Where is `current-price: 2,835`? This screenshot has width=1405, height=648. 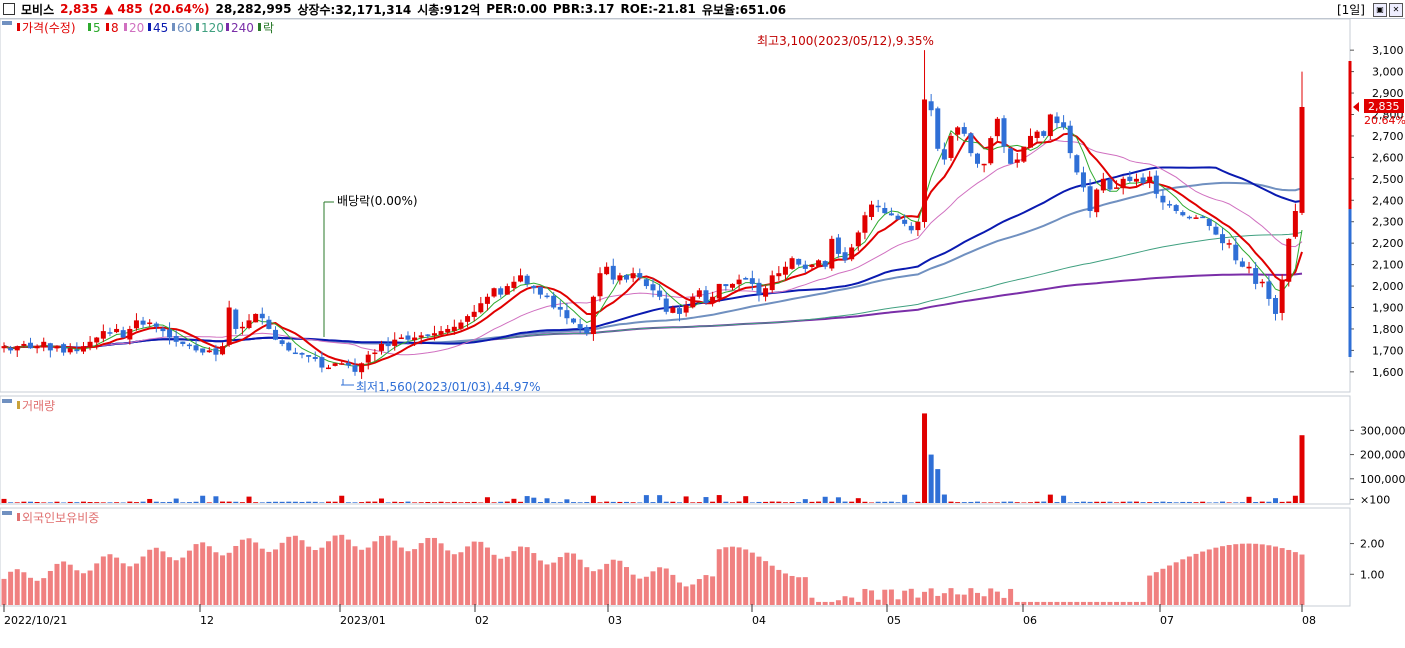
current-price: 2,835 is located at coordinates (79, 9).